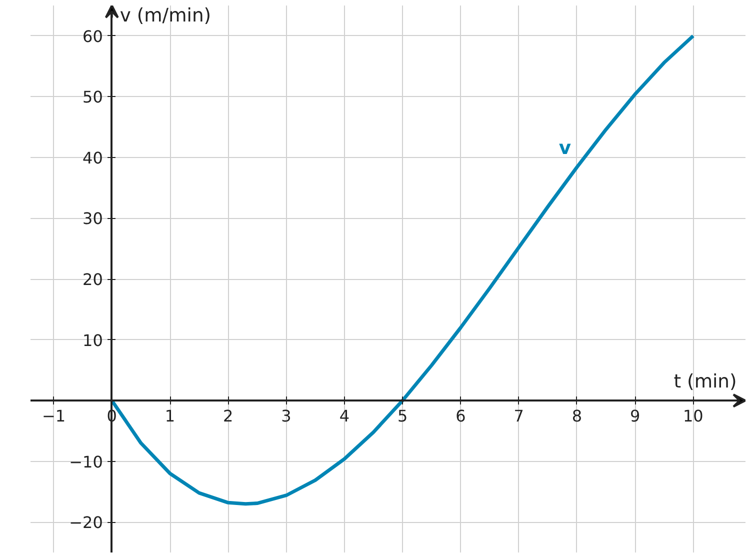 The height and width of the screenshot is (557, 755). I want to click on y-tick-label: 10, so click(92, 340).